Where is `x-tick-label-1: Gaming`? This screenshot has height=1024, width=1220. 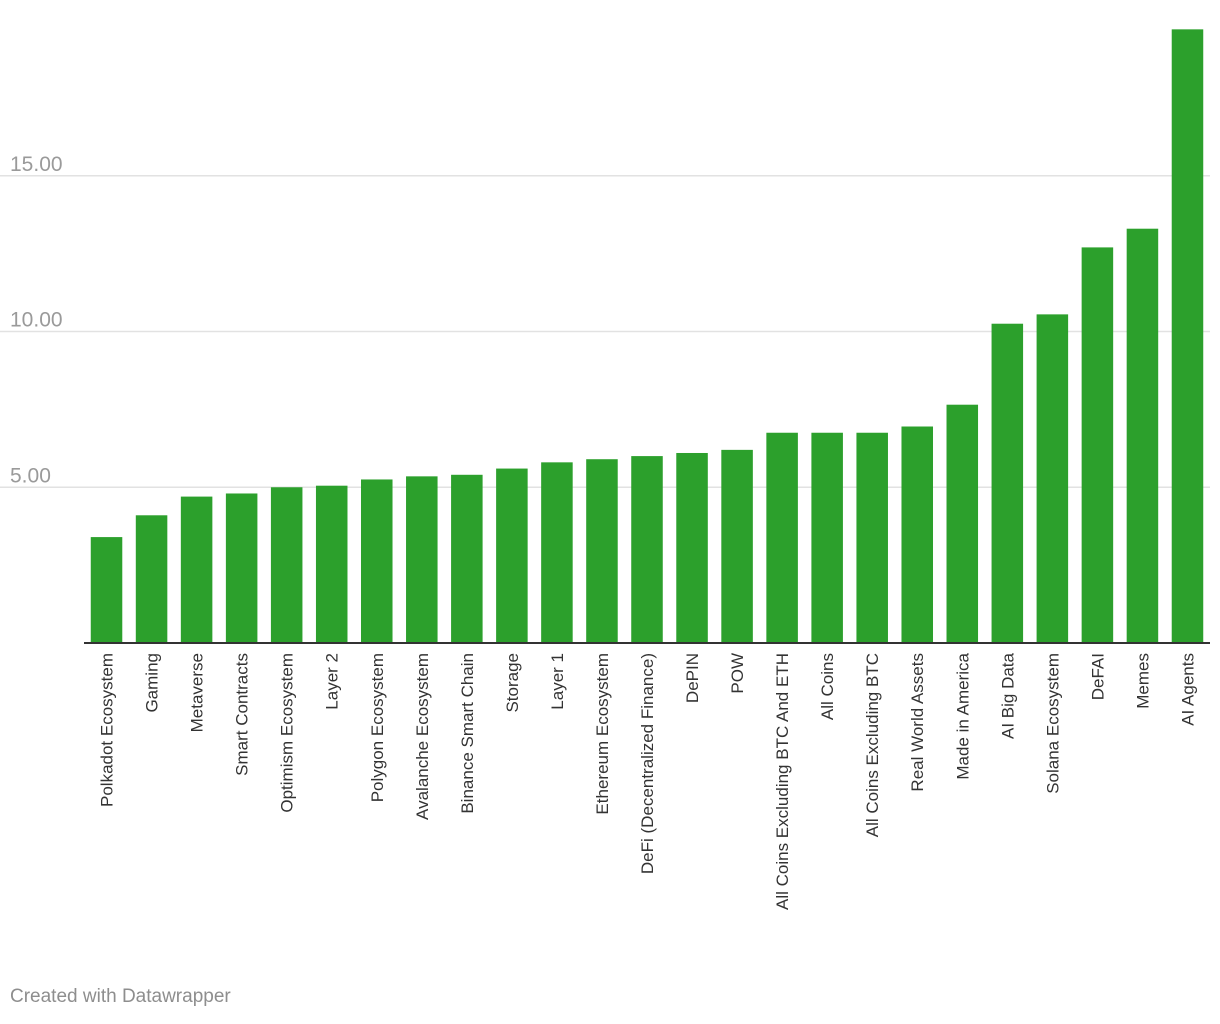
x-tick-label-1: Gaming is located at coordinates (152, 683).